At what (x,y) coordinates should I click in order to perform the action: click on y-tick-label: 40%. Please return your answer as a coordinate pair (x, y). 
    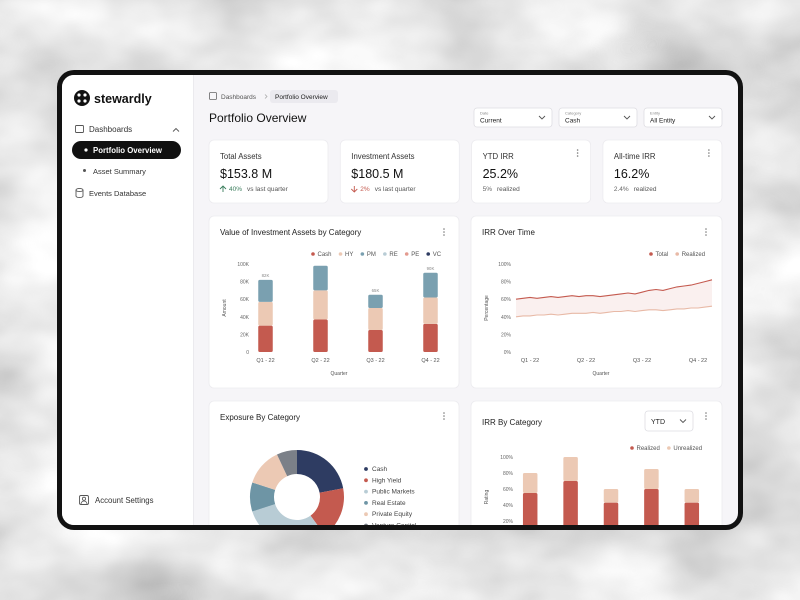
    Looking at the image, I should click on (508, 506).